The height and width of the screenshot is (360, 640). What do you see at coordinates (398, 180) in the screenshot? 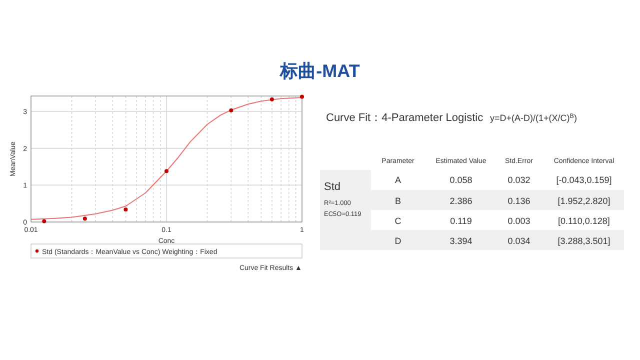
I see `text: A` at bounding box center [398, 180].